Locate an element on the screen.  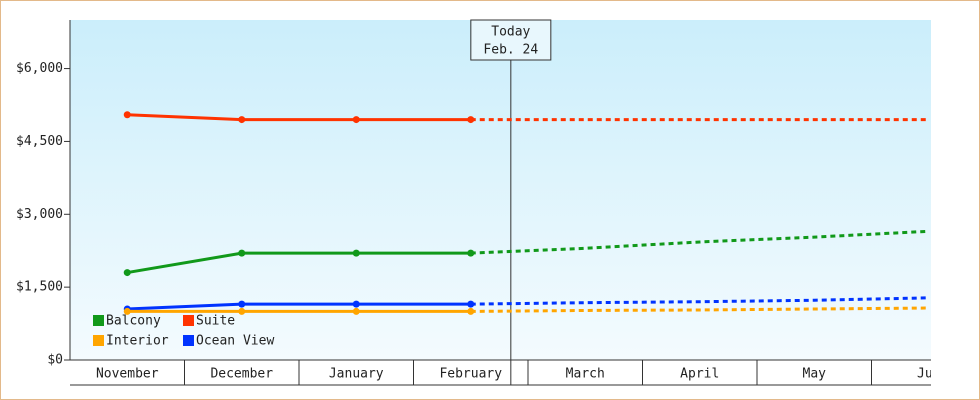
today-box is located at coordinates (511, 40).